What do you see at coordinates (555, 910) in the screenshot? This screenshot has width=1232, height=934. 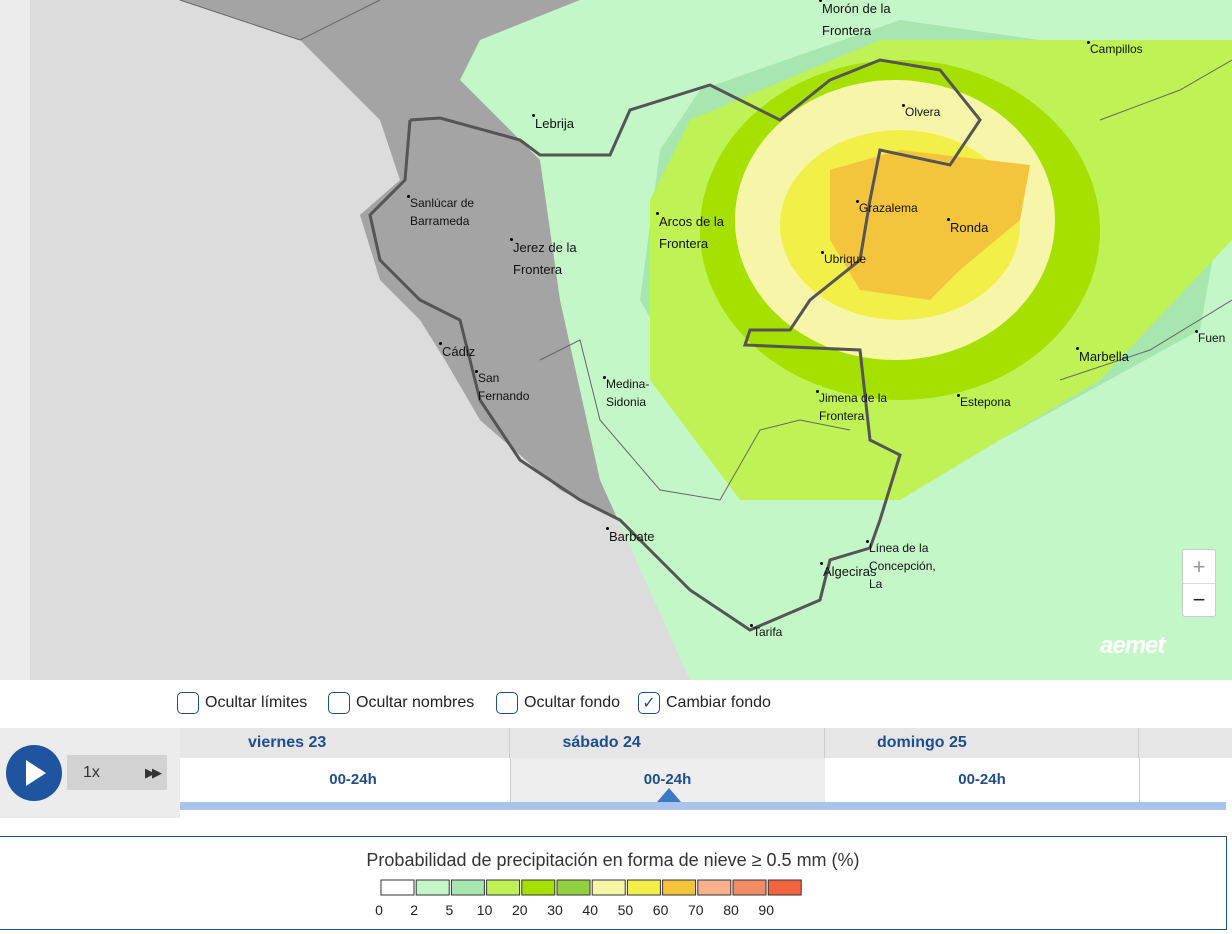 I see `legend-tick: 30` at bounding box center [555, 910].